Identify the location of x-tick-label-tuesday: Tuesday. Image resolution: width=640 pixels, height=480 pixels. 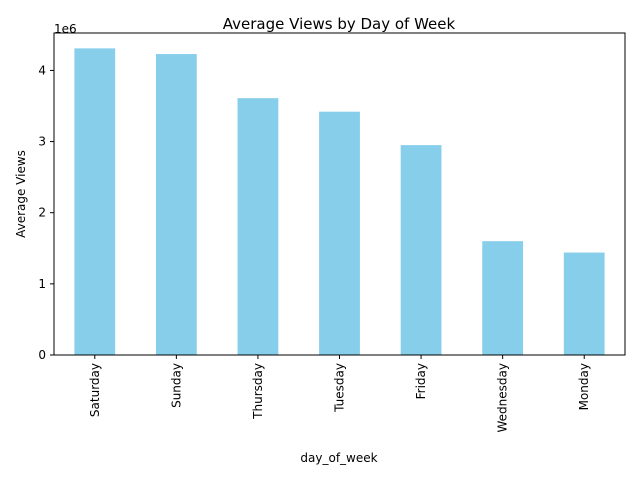
(340, 388).